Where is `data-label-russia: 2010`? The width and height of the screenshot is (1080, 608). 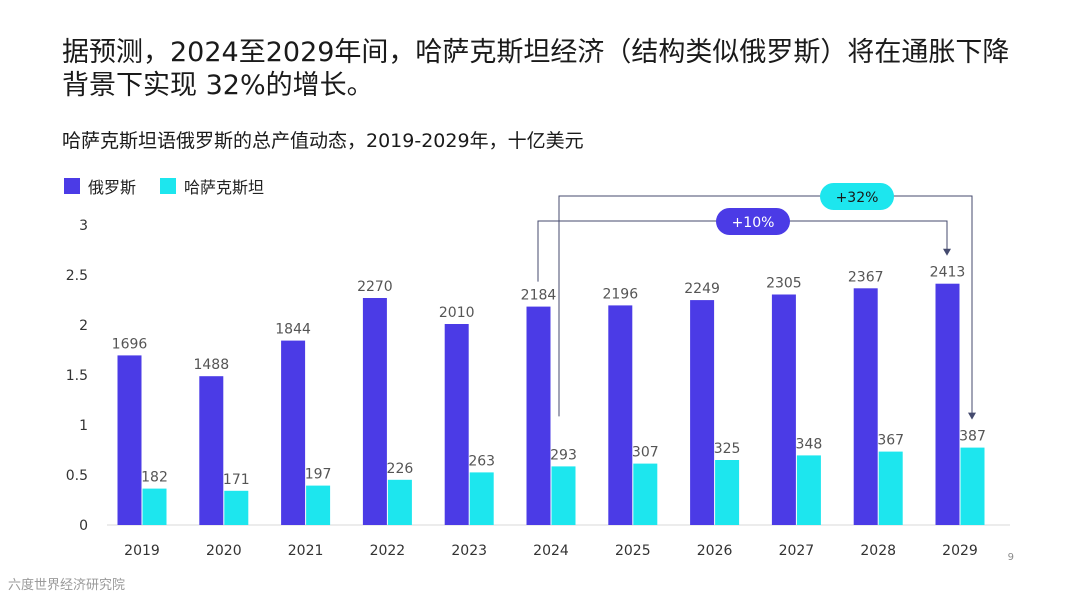
data-label-russia: 2010 is located at coordinates (457, 313).